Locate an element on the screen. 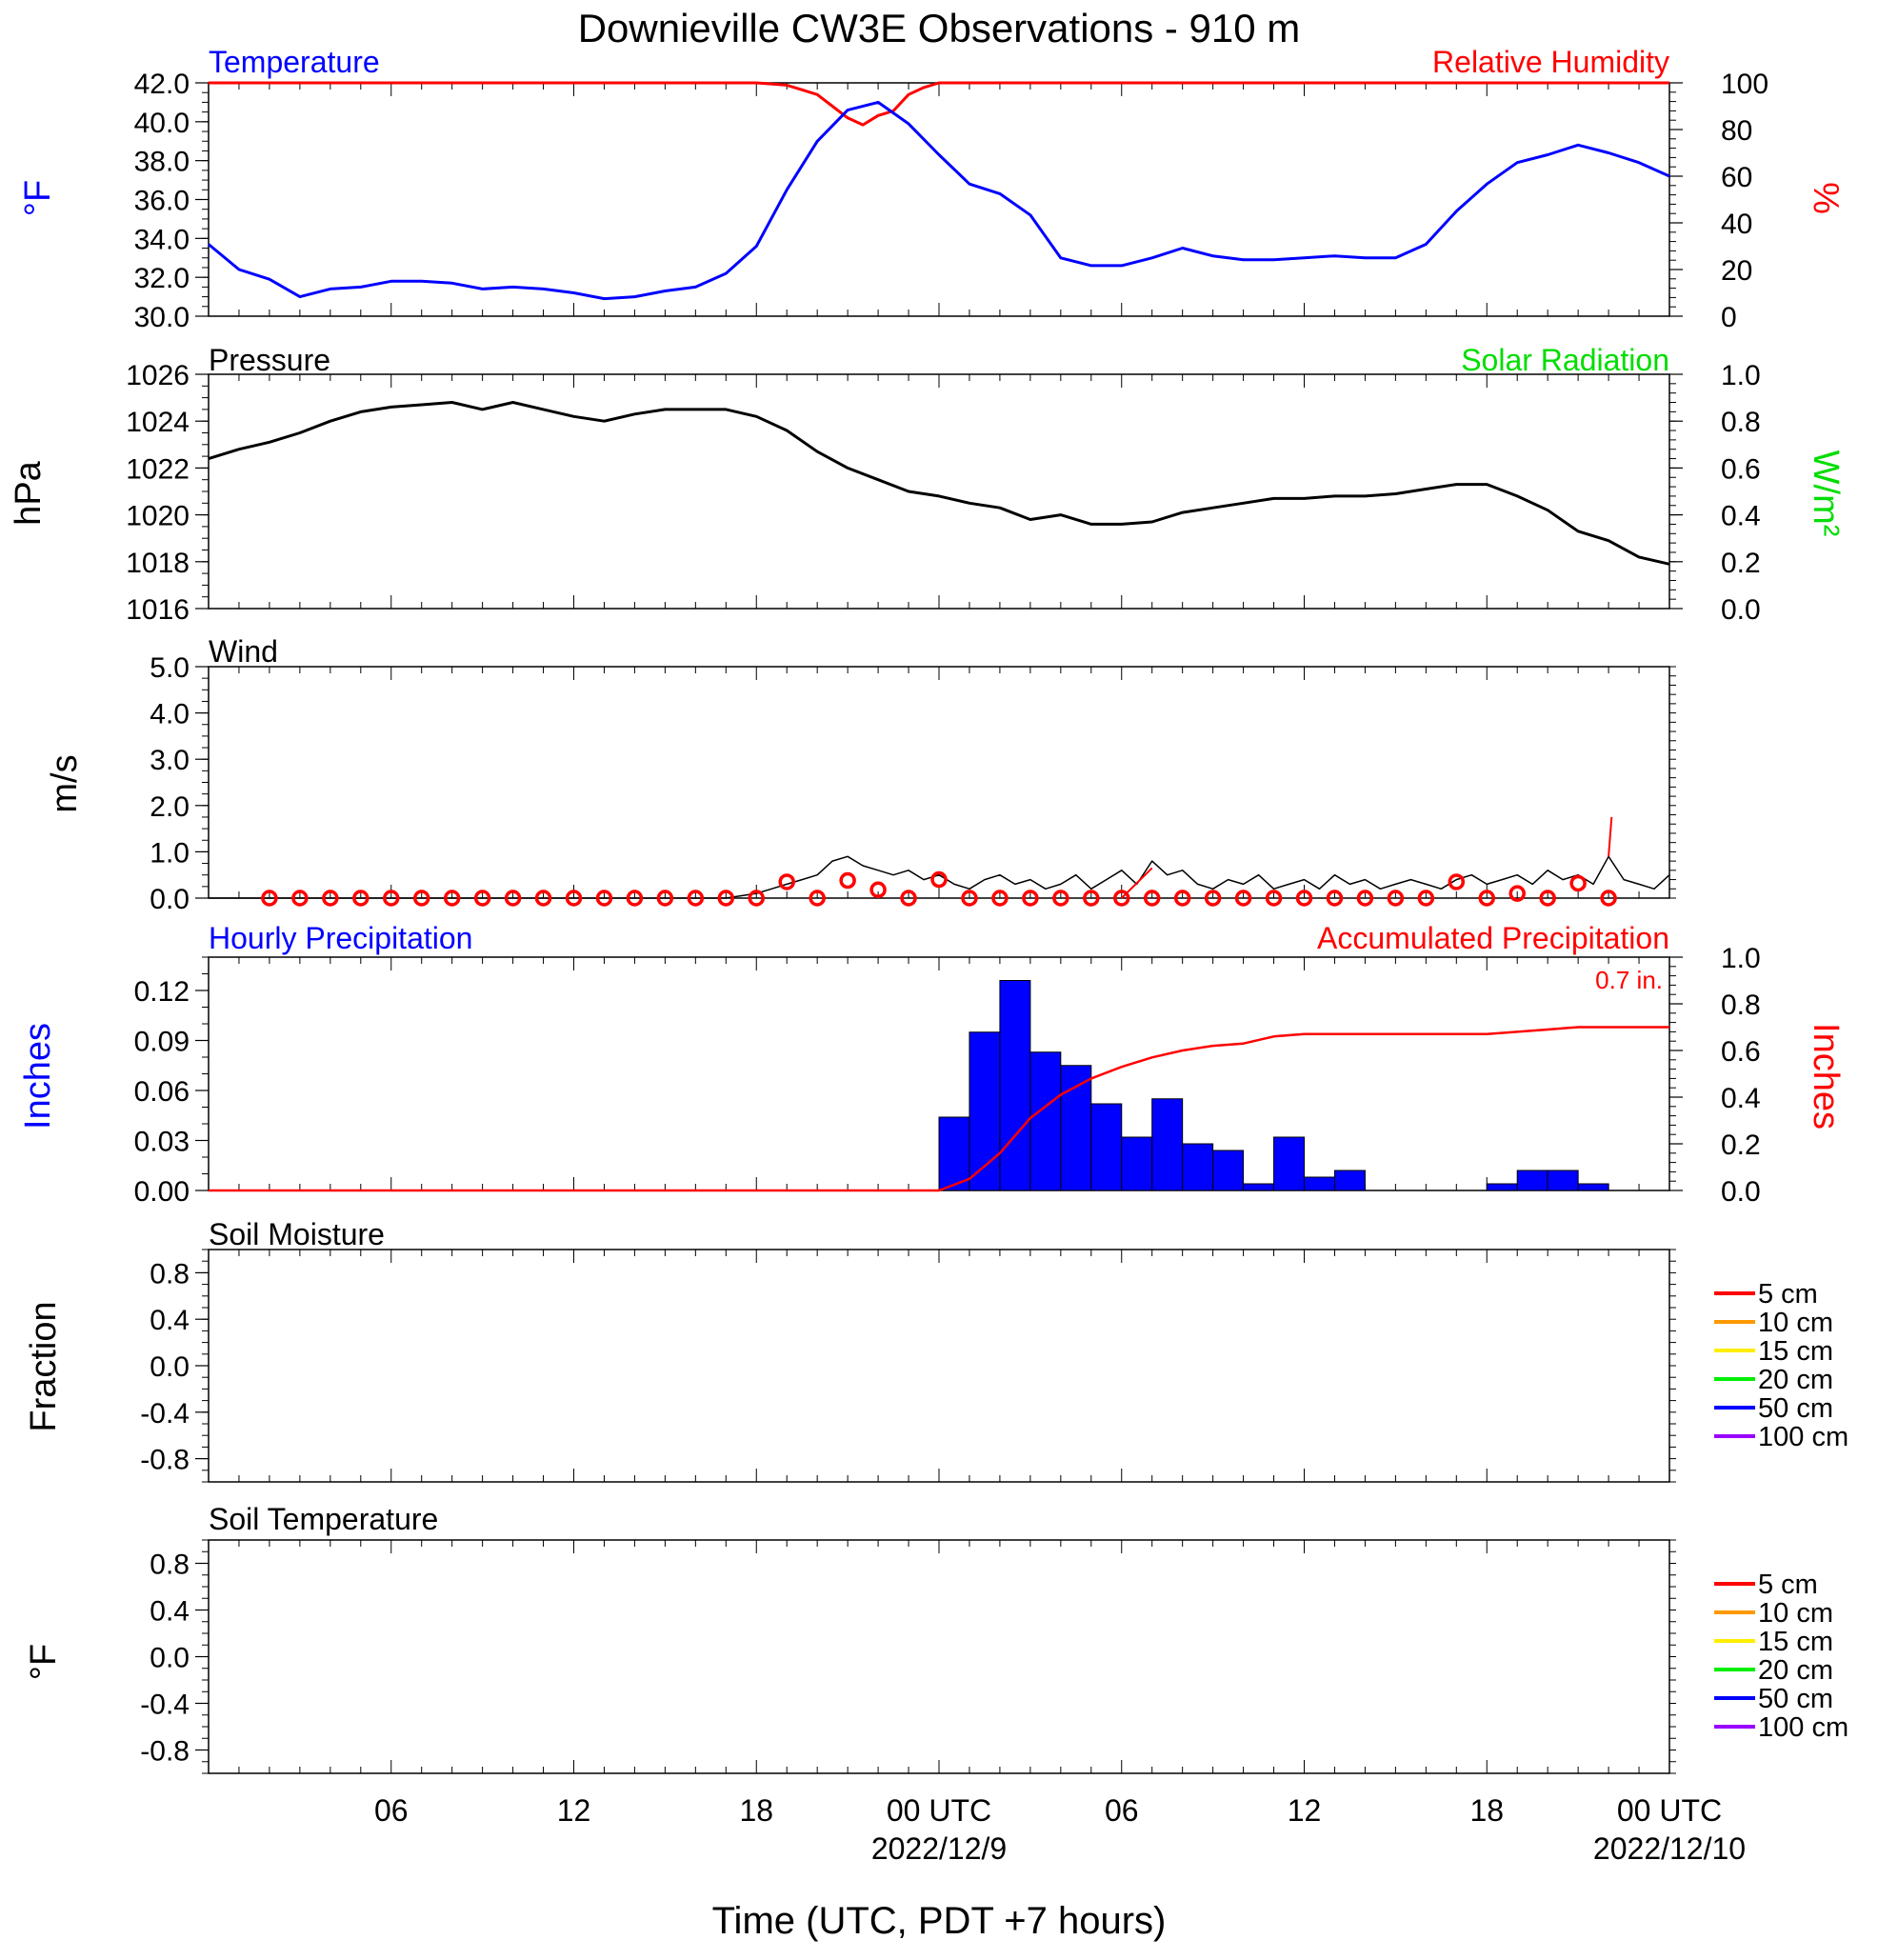 This screenshot has height=1960, width=1878. temperature-ylabel: °F is located at coordinates (38, 198).